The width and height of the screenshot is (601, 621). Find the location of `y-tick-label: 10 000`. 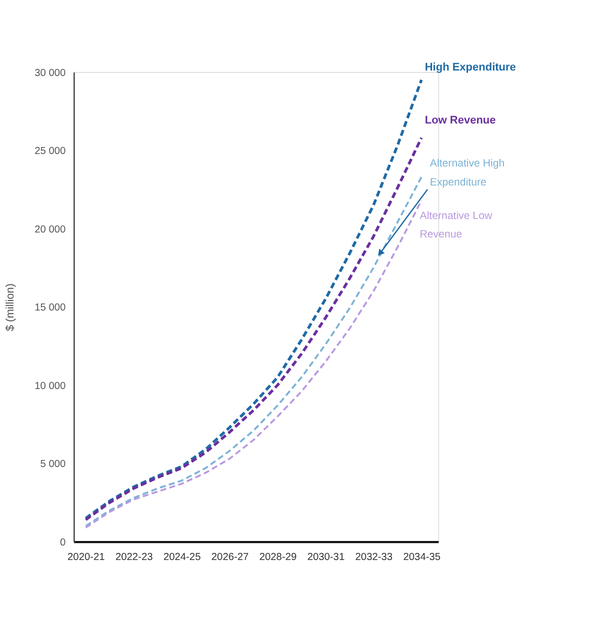

y-tick-label: 10 000 is located at coordinates (50, 386).